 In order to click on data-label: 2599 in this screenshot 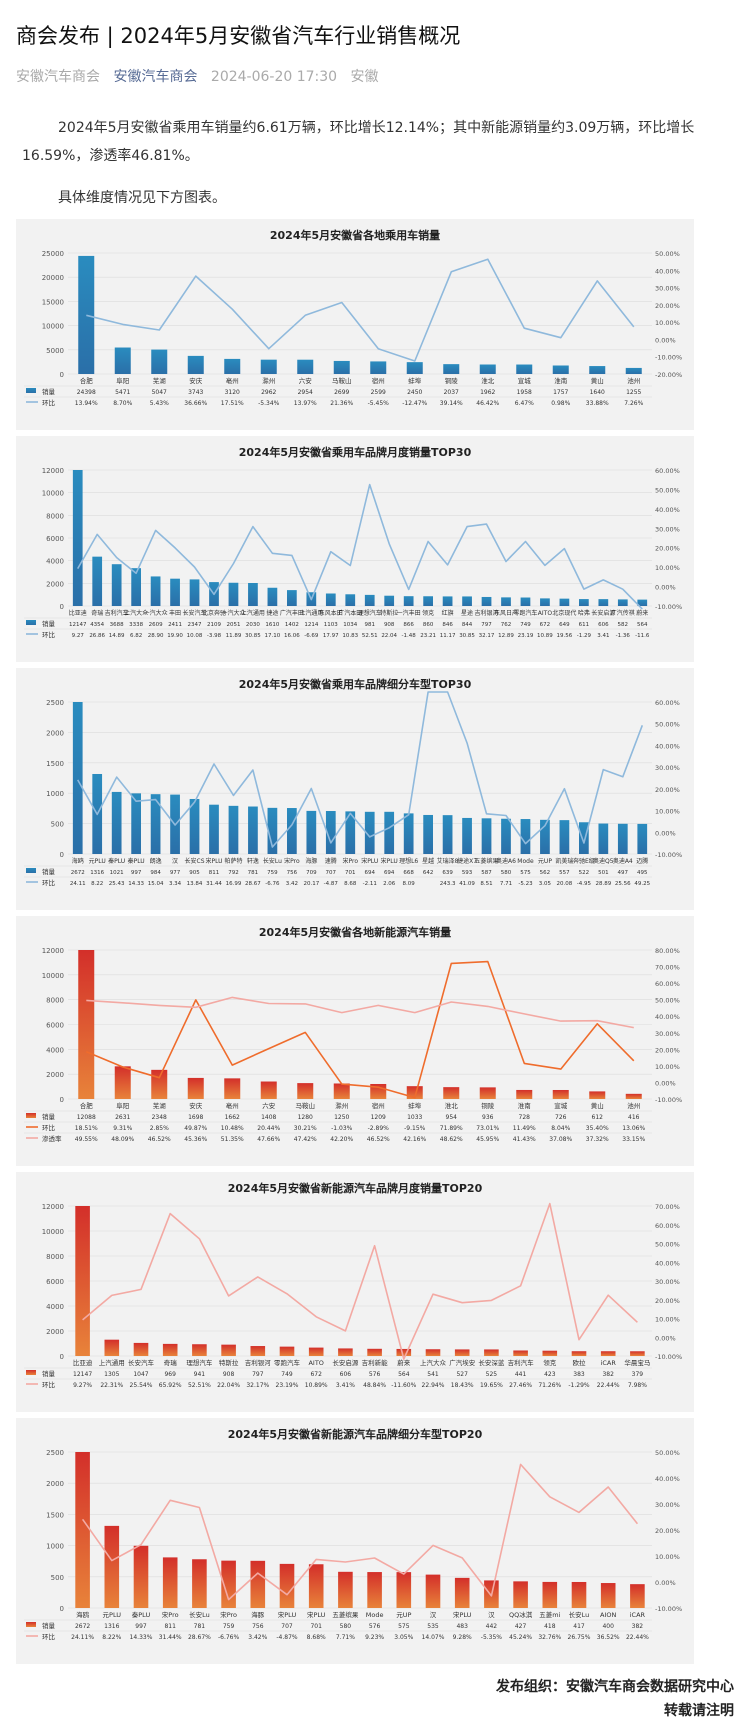, I will do `click(378, 392)`.